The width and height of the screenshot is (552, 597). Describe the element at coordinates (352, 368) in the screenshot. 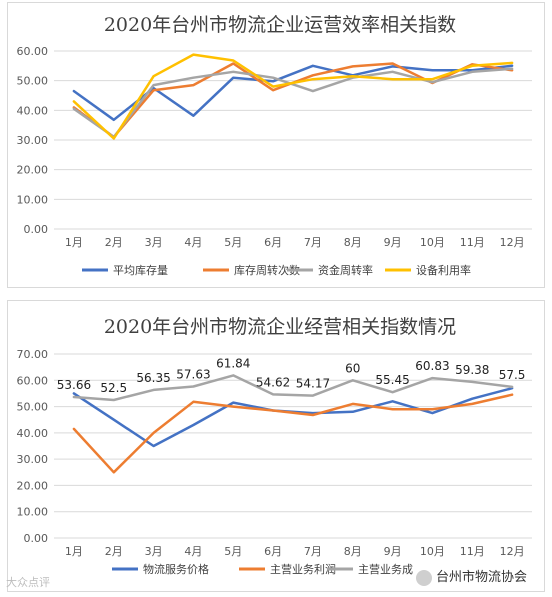

I see `data-label: 60` at that location.